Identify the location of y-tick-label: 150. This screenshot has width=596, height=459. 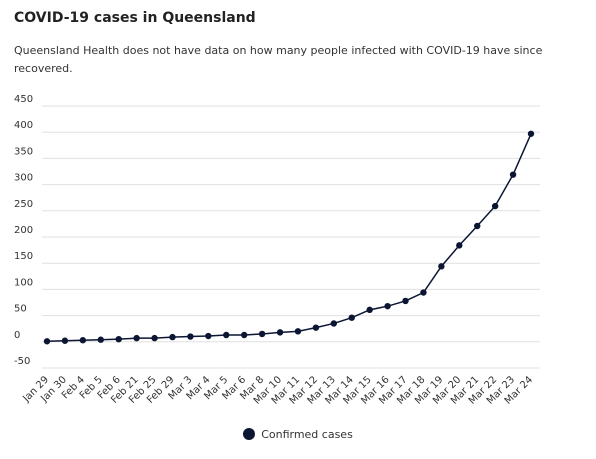
(23, 256).